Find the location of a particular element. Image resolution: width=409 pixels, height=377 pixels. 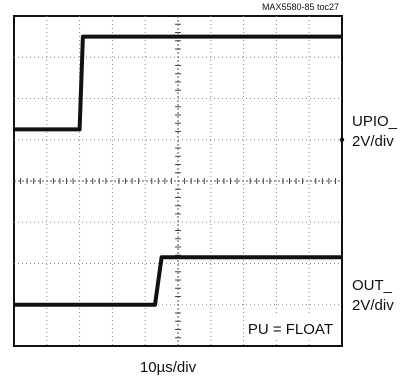

channel-marker is located at coordinates (342, 139).